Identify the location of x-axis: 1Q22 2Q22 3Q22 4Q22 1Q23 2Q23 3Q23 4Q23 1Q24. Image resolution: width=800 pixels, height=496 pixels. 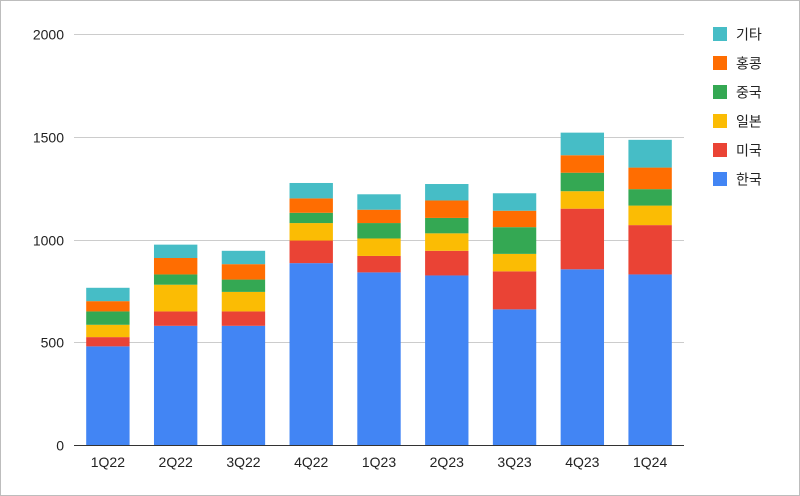
(379, 462).